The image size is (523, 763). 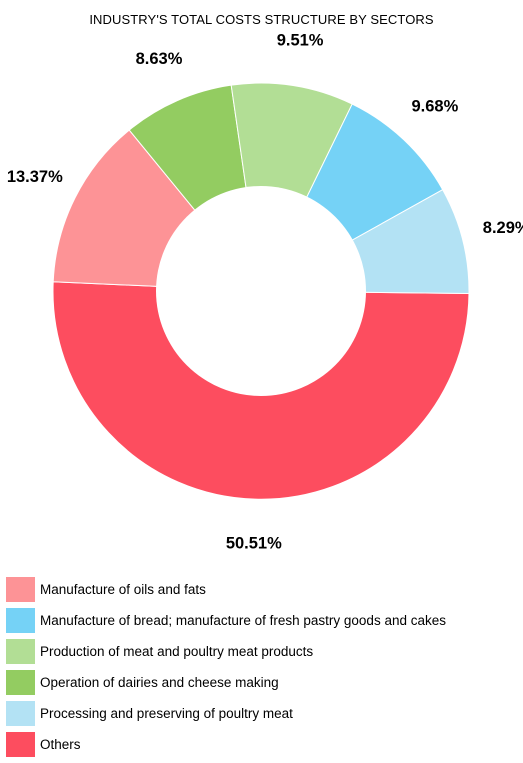 I want to click on legend-label: Operation of dairies and cheese making, so click(x=159, y=682).